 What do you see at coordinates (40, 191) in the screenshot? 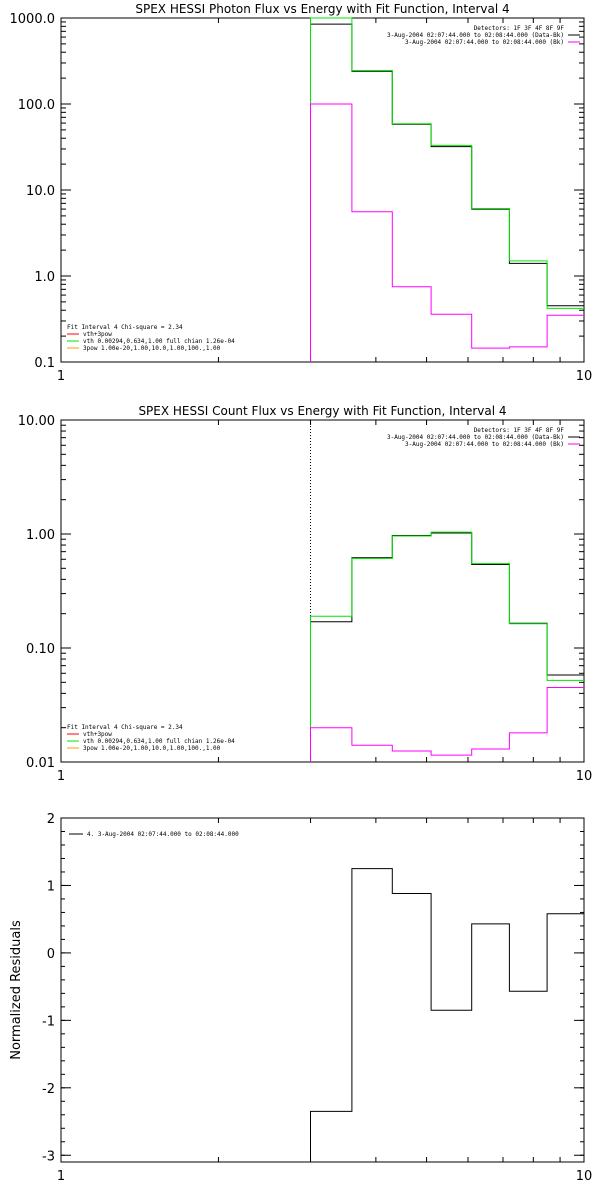
I see `y-tick-label: 10.0` at bounding box center [40, 191].